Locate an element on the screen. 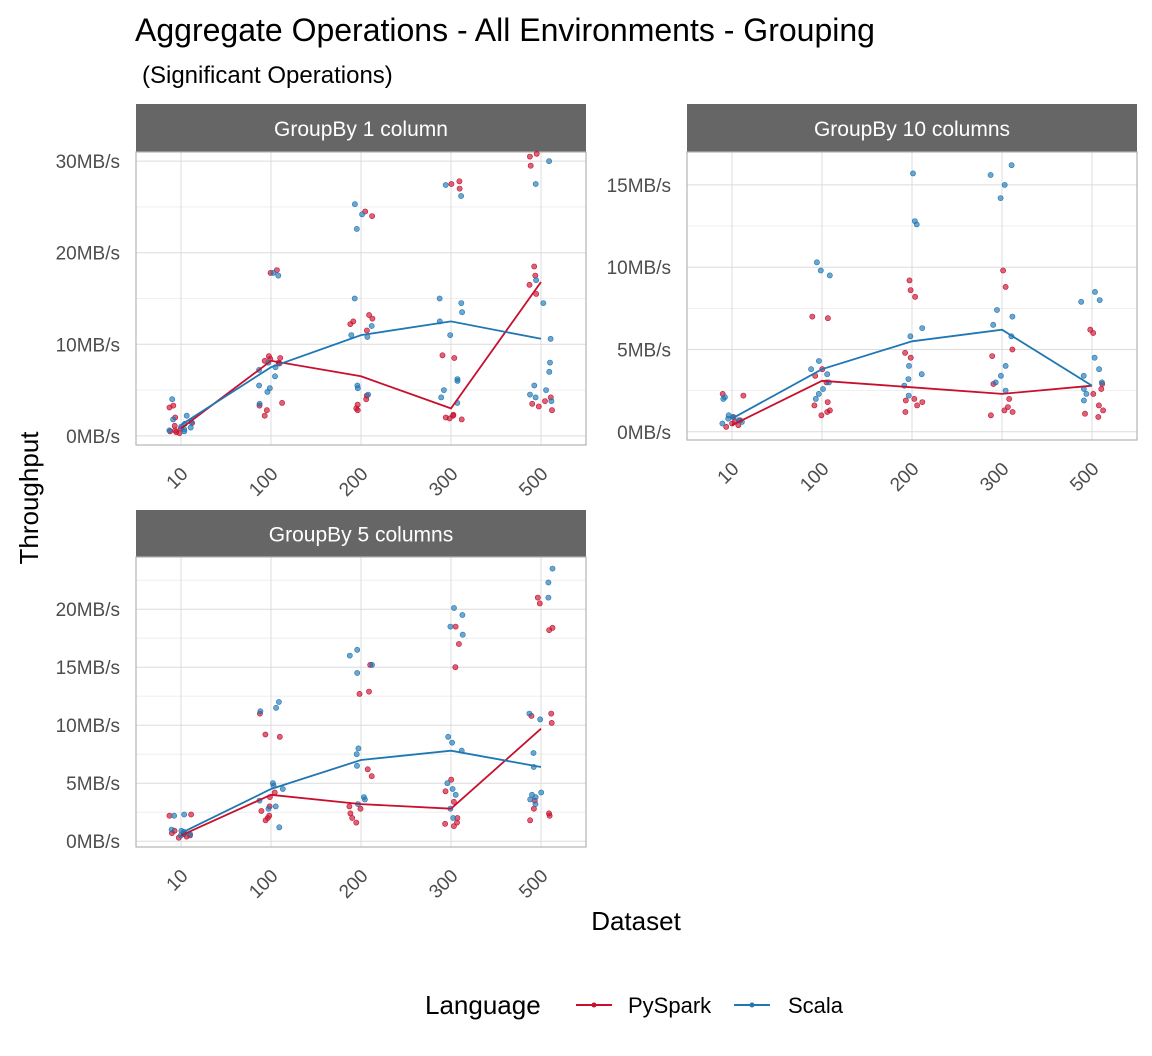  legend-key-scala is located at coordinates (752, 1005).